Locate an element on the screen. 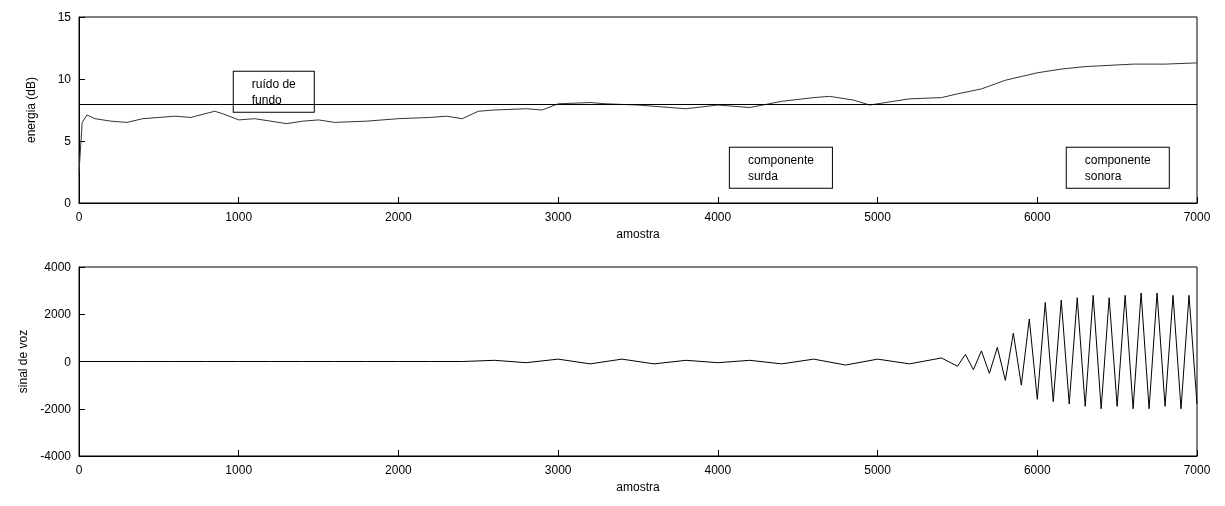 This screenshot has width=1225, height=506. y-tick-label: -4000 is located at coordinates (56, 456).